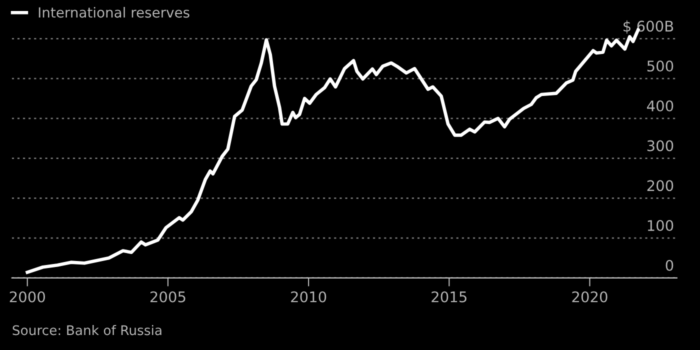 This screenshot has height=350, width=700. What do you see at coordinates (660, 146) in the screenshot?
I see `y-tick-label: 300` at bounding box center [660, 146].